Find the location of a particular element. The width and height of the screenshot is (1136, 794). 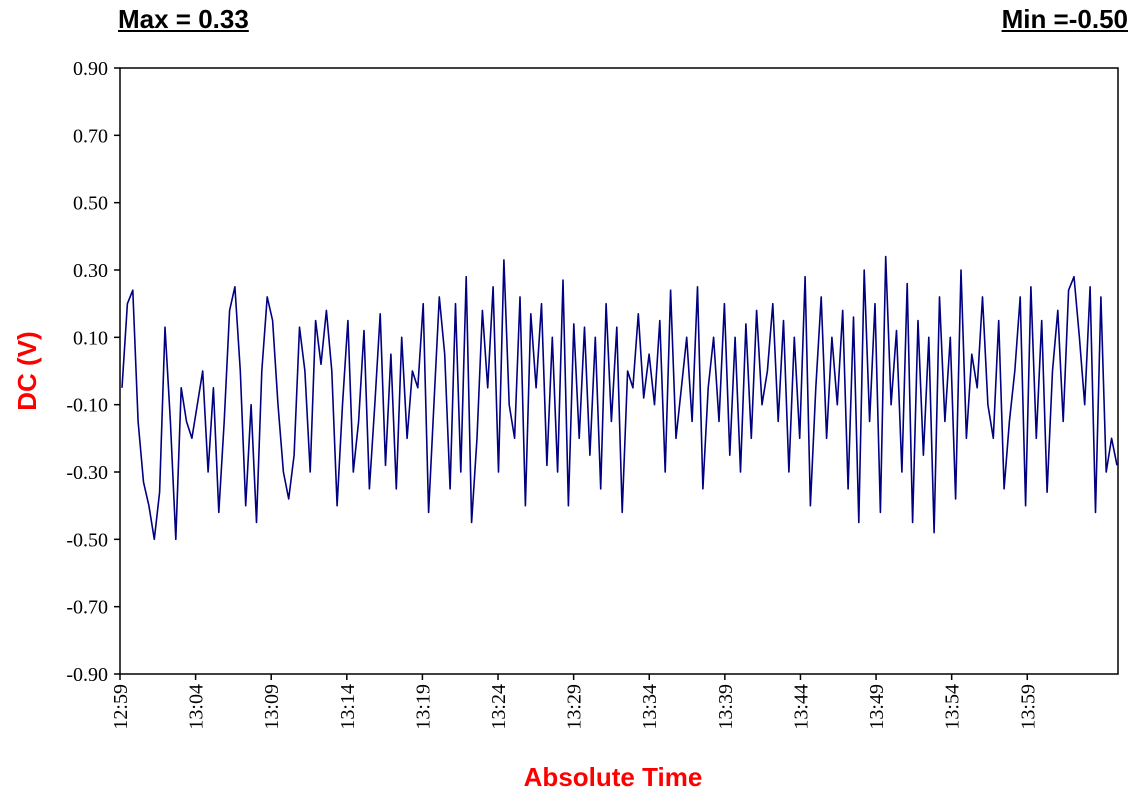

y-tick-label: 0.90 is located at coordinates (90, 69).